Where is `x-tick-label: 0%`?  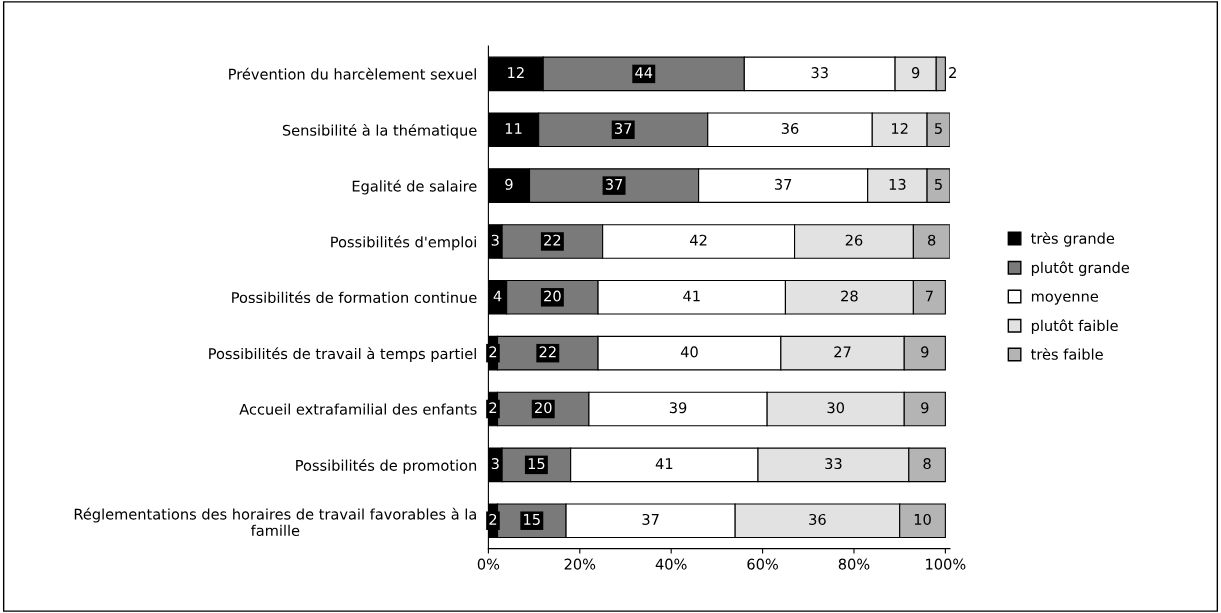 x-tick-label: 0% is located at coordinates (488, 564).